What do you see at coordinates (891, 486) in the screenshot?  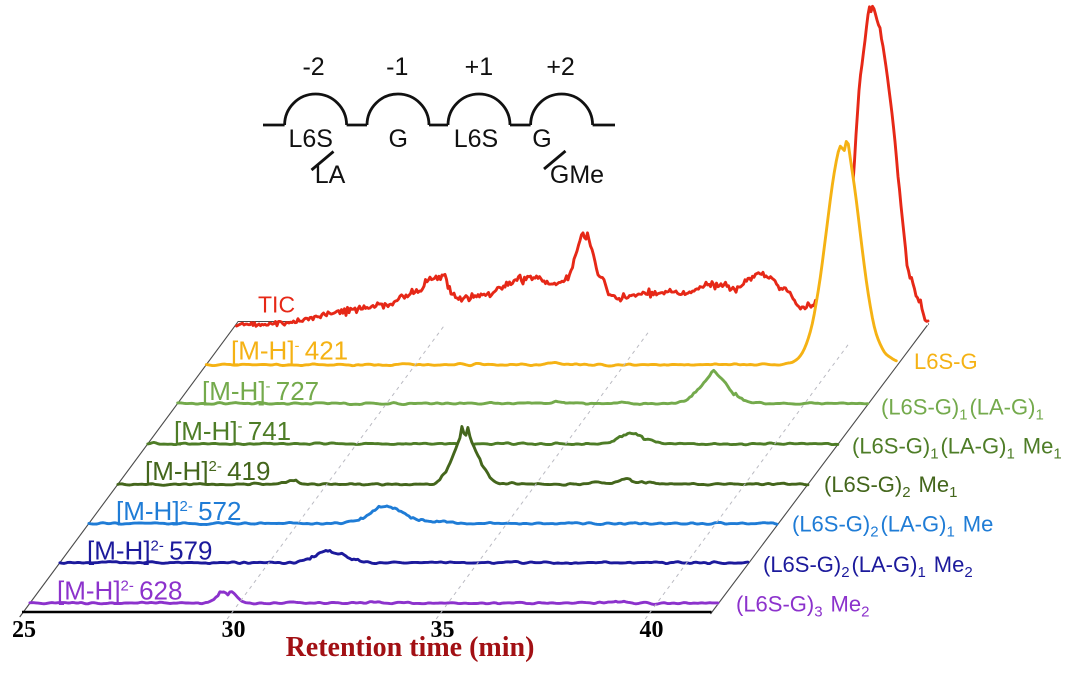 I see `svg-text: (L6S-G)2 Me1` at bounding box center [891, 486].